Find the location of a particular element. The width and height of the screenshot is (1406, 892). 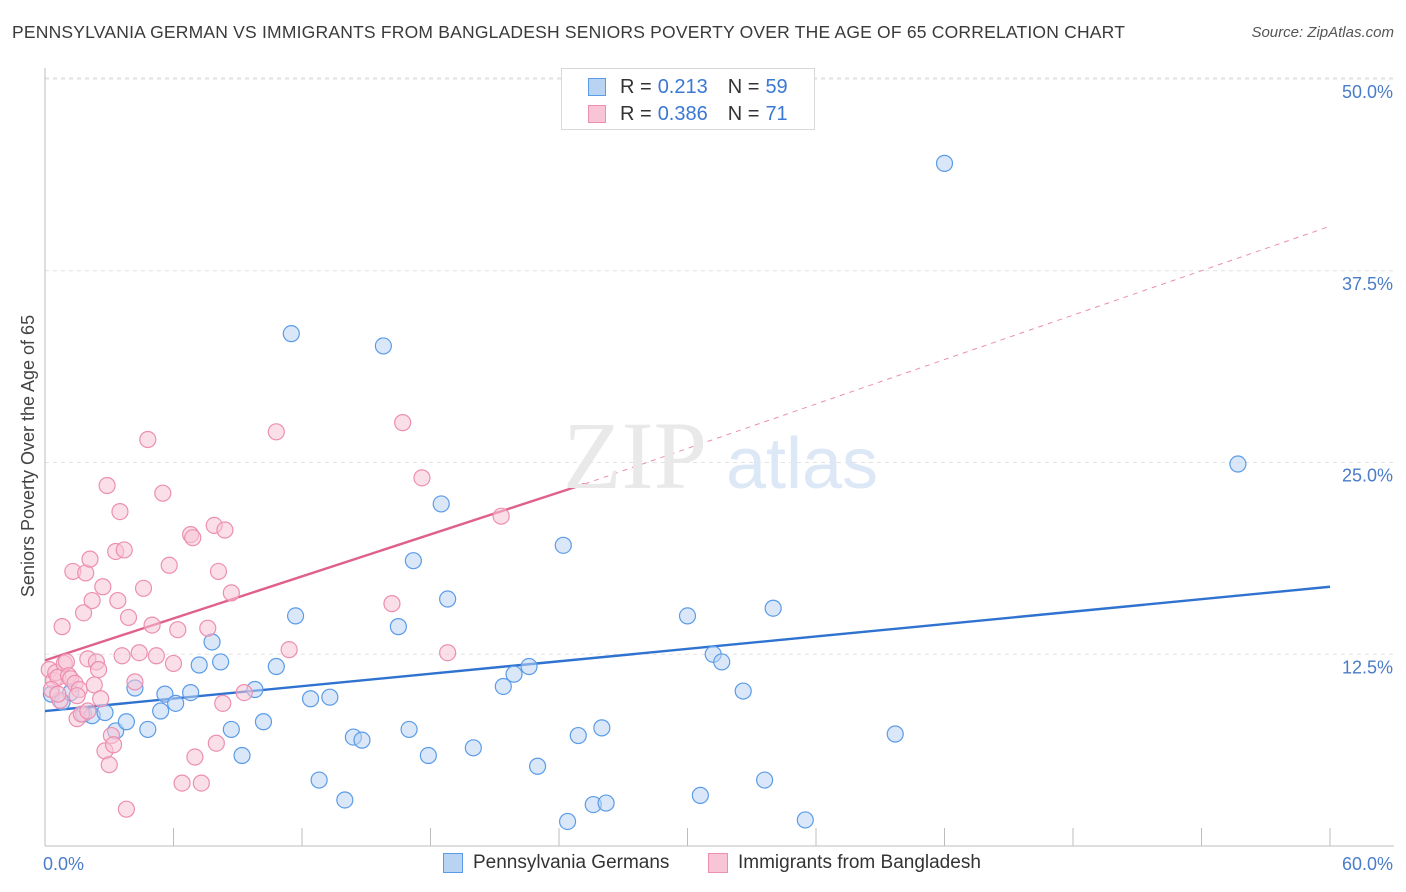

x-tick-label: 60.0% is located at coordinates (1367, 864).